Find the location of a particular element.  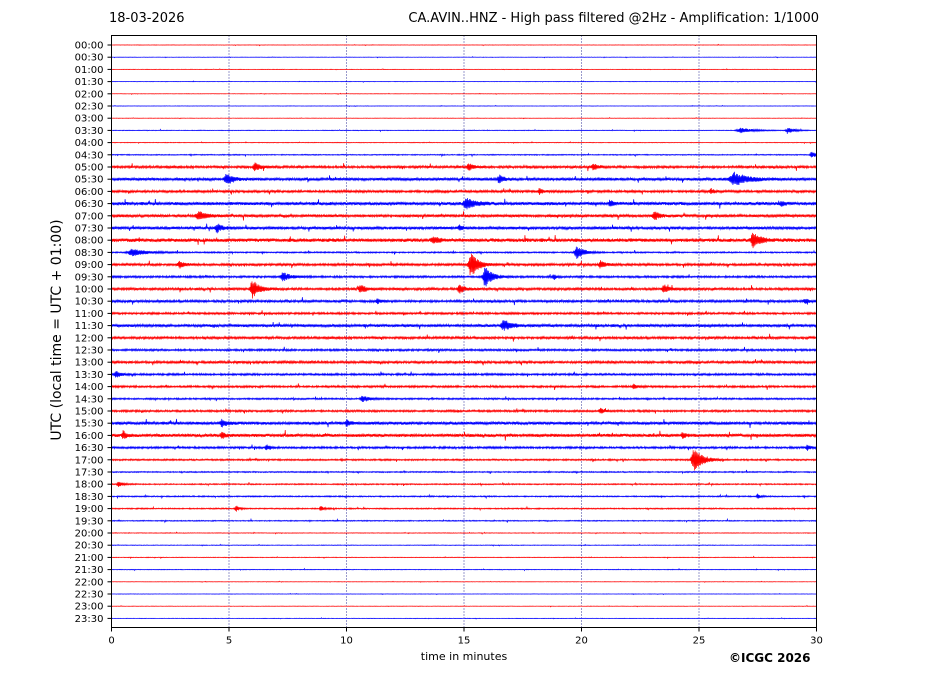

x-tick-label: 30 is located at coordinates (816, 641).